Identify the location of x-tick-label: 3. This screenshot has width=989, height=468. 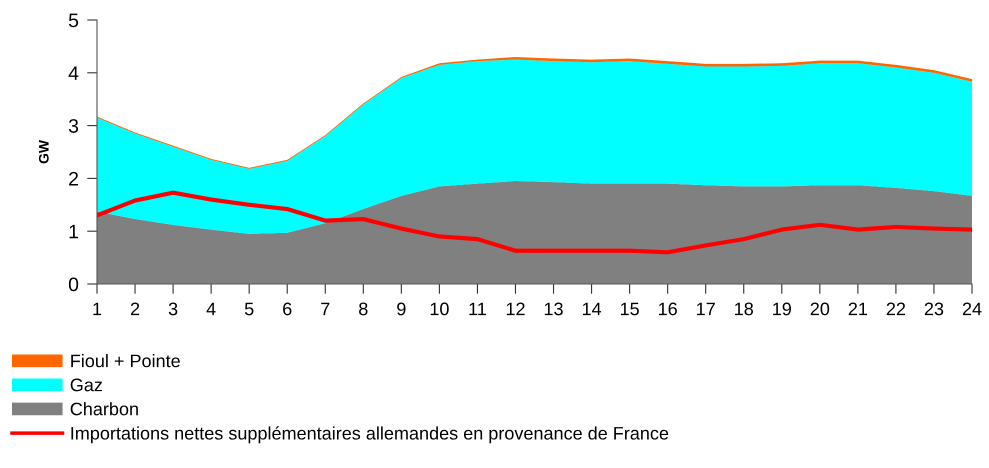
(173, 309).